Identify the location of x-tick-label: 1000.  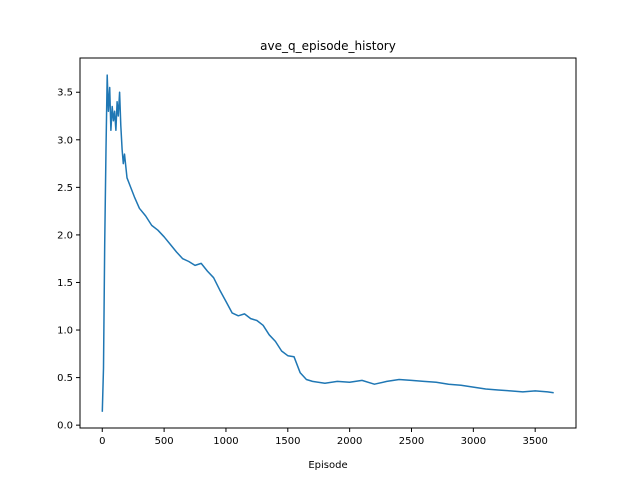
(225, 441).